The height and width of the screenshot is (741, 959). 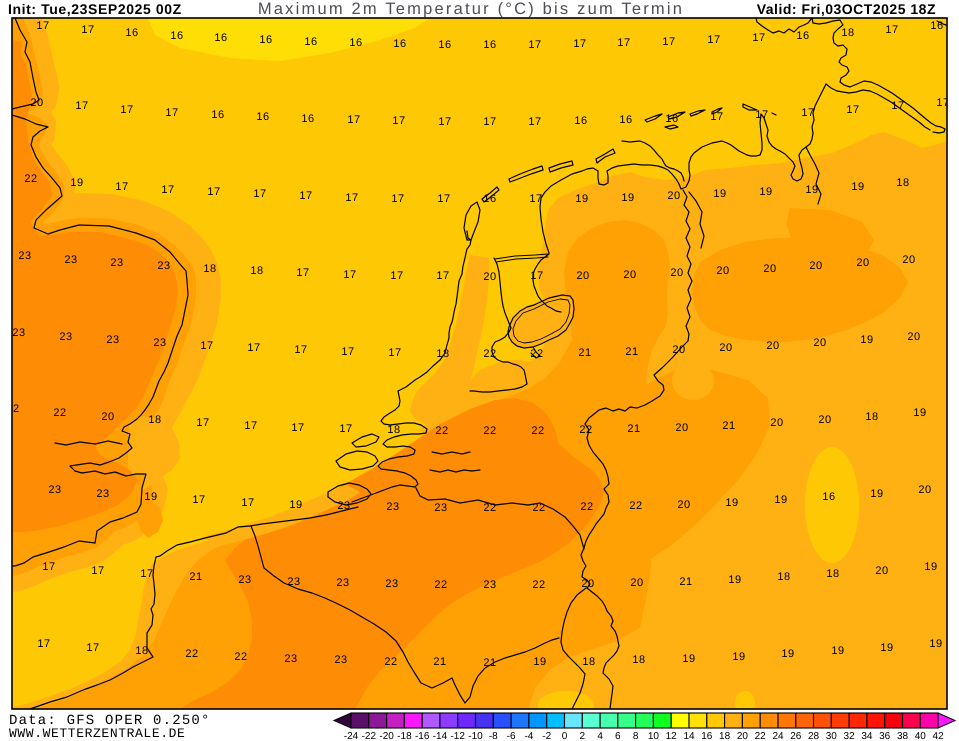 What do you see at coordinates (867, 736) in the screenshot?
I see `svg-text: 34` at bounding box center [867, 736].